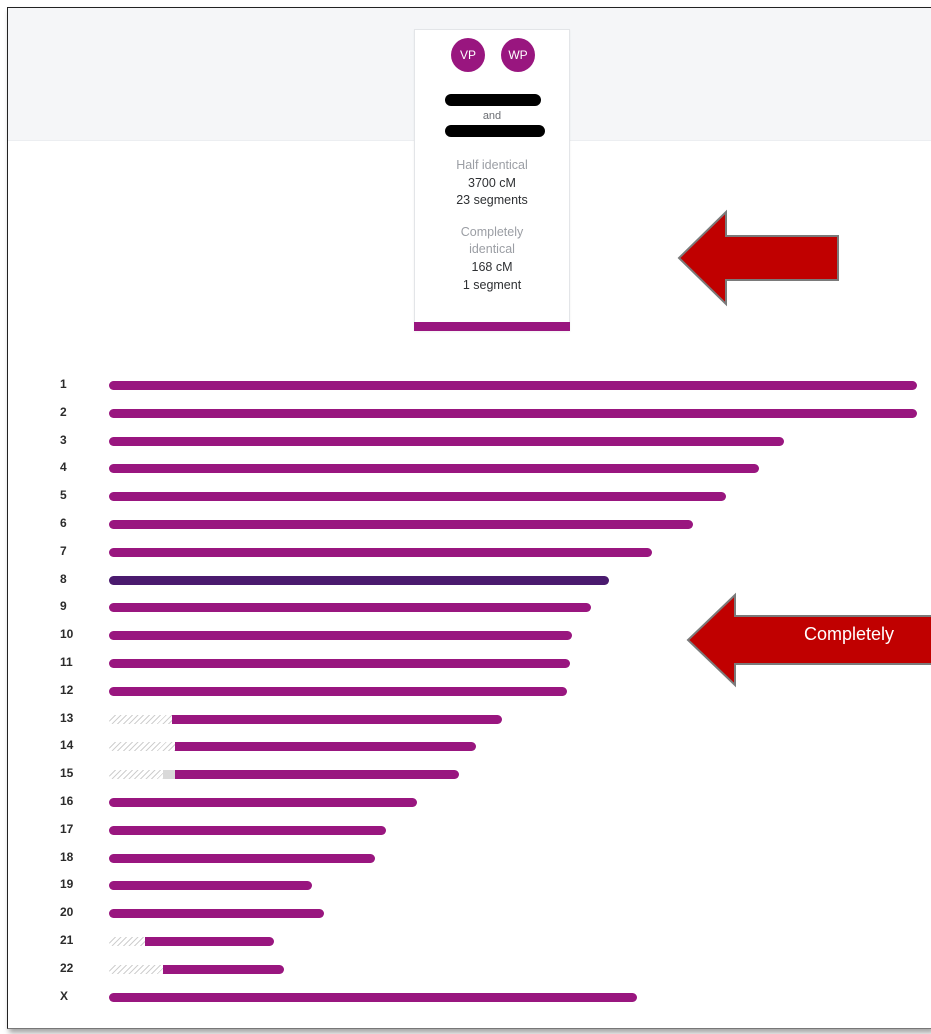 The height and width of the screenshot is (1034, 931). I want to click on completely-callout-text: Completely, so click(849, 634).